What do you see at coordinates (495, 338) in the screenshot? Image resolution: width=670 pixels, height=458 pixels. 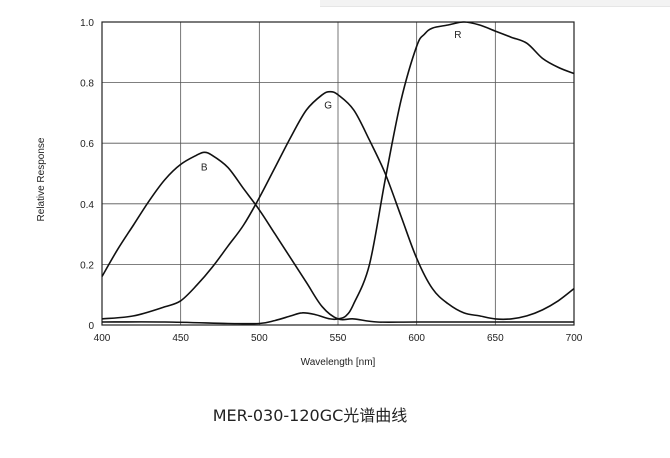 I see `x-tick-label: 650` at bounding box center [495, 338].